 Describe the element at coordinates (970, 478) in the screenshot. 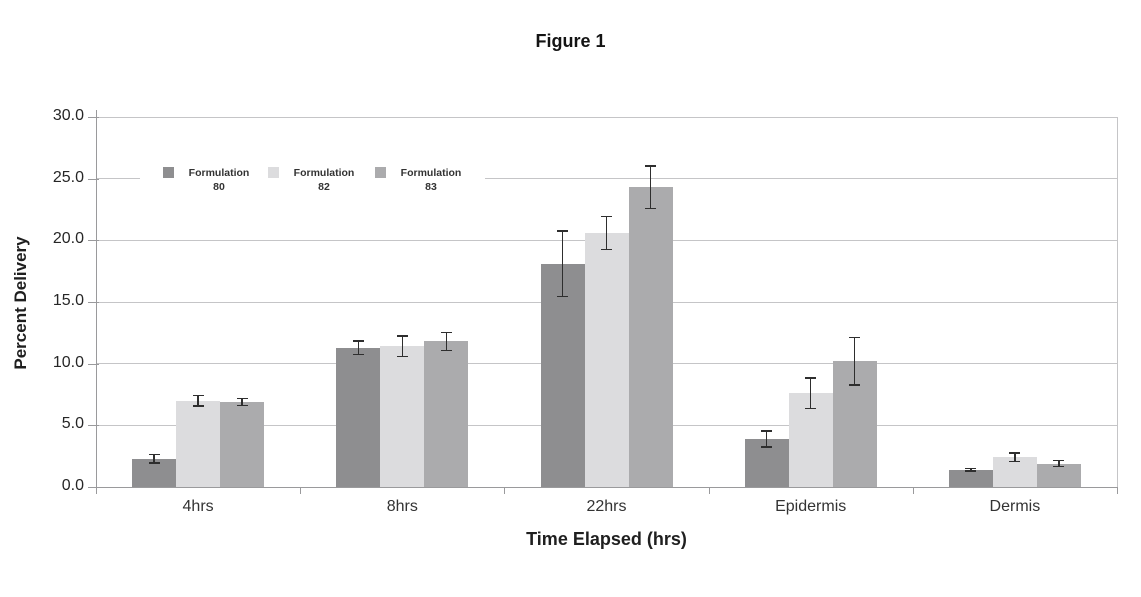

I see `bar-formulation-80-dermis` at that location.